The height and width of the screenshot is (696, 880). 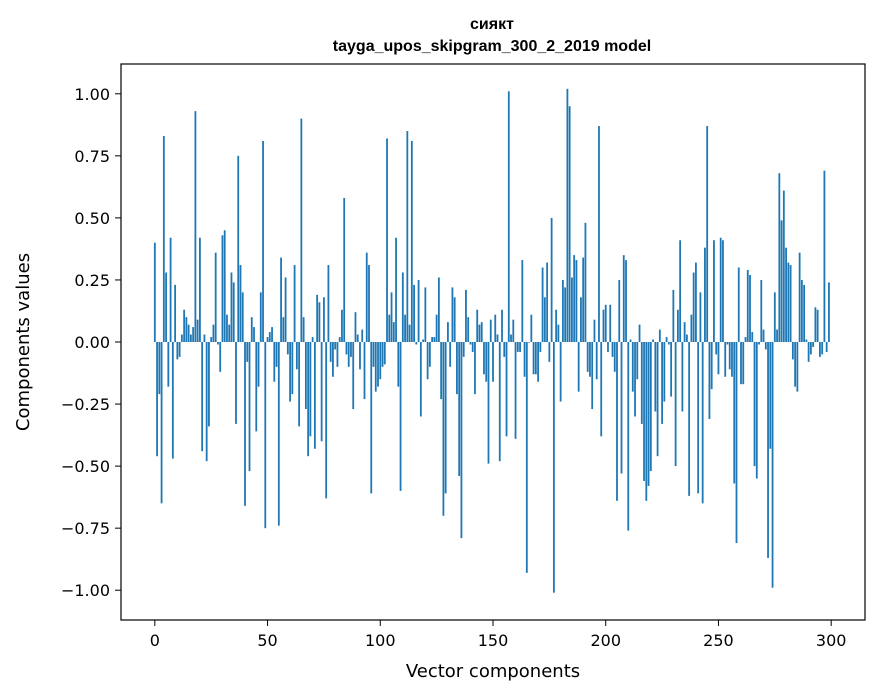 I want to click on y-tick-label: 0.25, so click(x=92, y=280).